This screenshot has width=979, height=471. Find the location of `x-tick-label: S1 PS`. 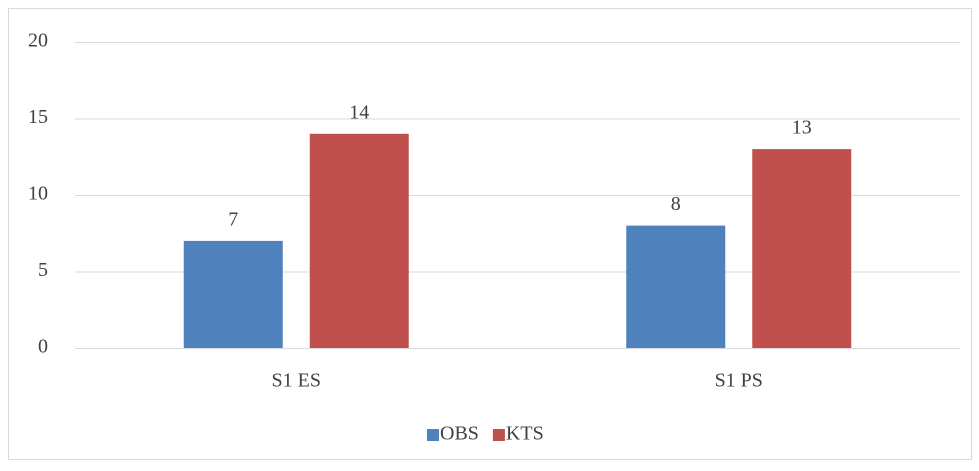

x-tick-label: S1 PS is located at coordinates (739, 381).